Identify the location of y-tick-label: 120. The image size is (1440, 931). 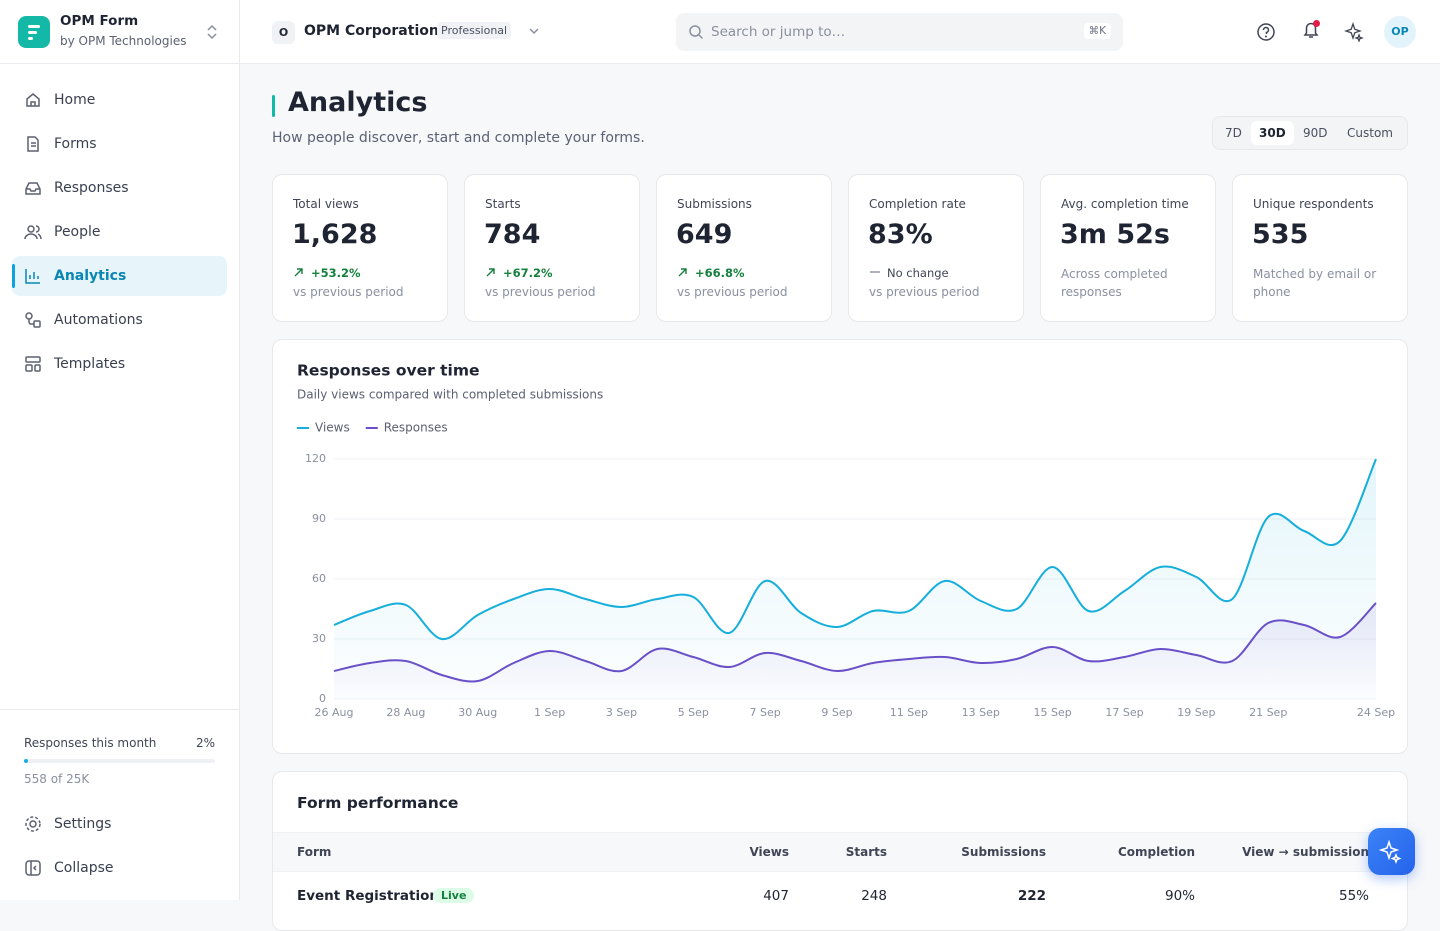
(315, 458).